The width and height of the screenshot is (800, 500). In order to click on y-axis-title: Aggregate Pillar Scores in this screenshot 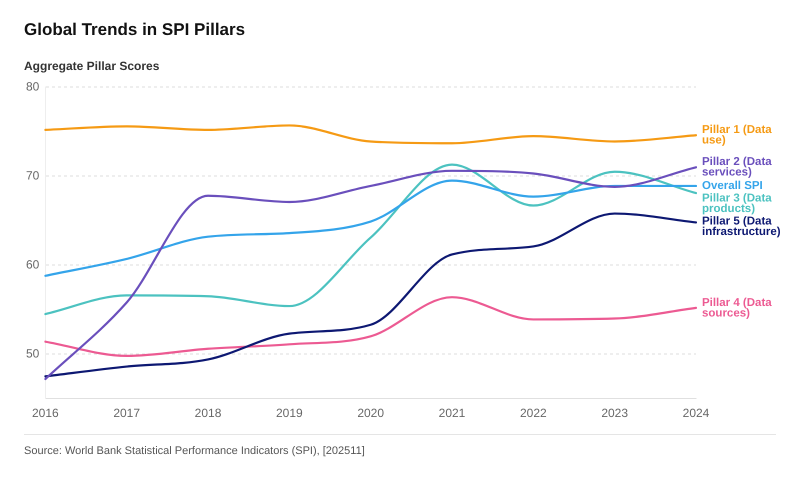, I will do `click(92, 66)`.